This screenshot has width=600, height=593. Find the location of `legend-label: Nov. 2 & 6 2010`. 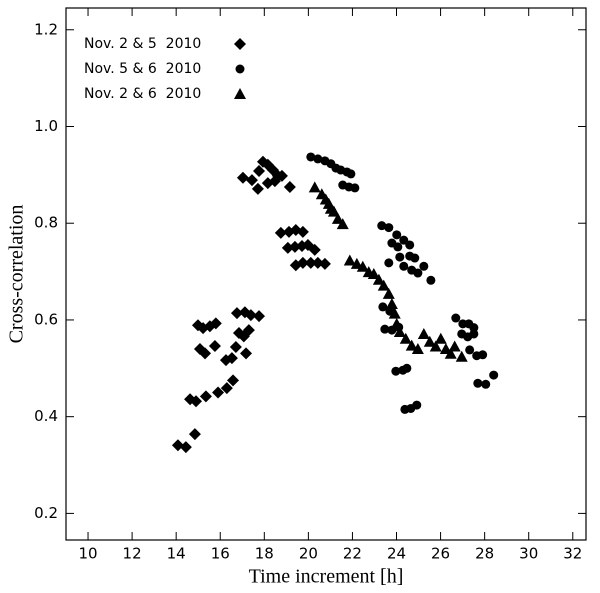

legend-label: Nov. 2 & 6 2010 is located at coordinates (142, 94).